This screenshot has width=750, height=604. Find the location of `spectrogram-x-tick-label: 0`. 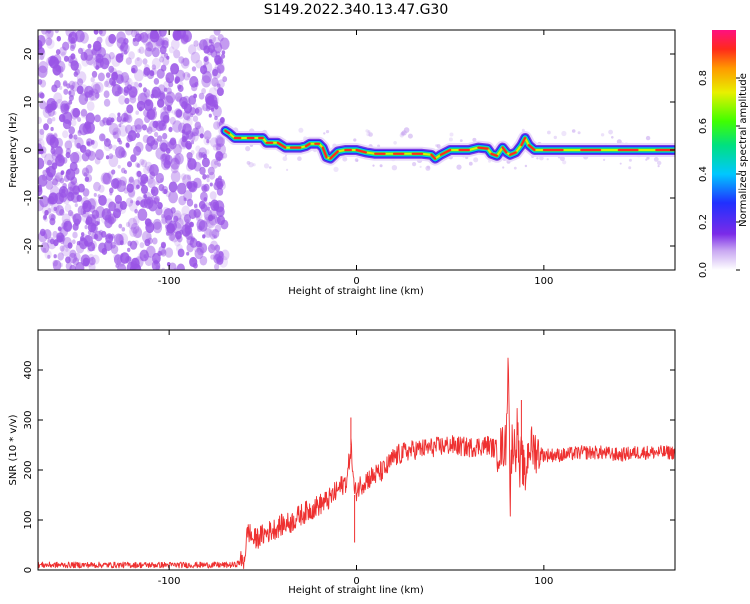

spectrogram-x-tick-label: 0 is located at coordinates (356, 281).